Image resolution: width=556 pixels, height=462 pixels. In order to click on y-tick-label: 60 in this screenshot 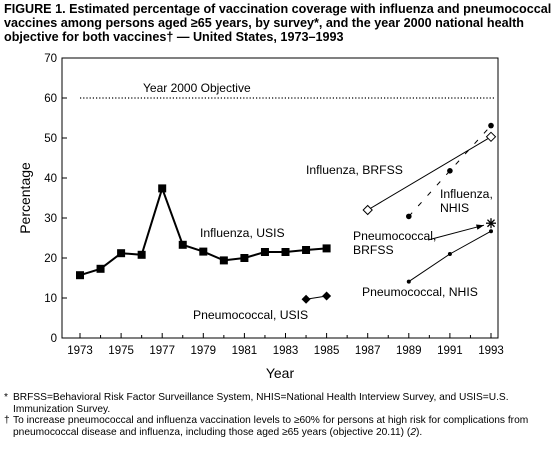, I will do `click(50, 99)`.